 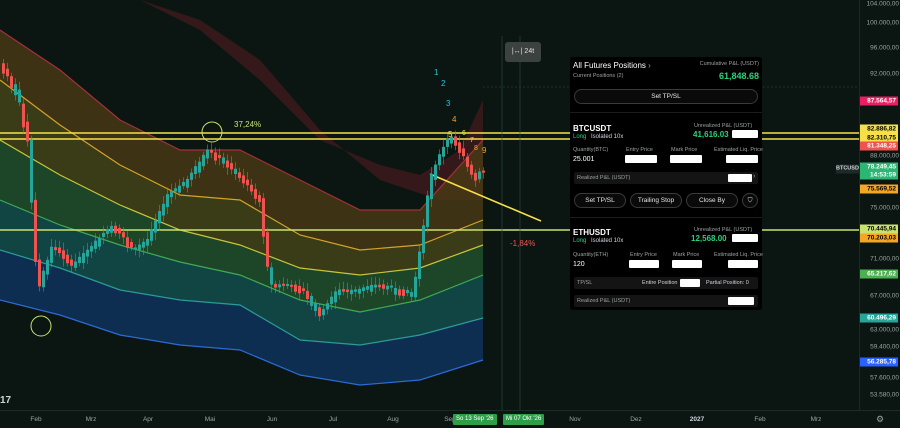 I want to click on panel-title: All Futures Positions ›, so click(x=612, y=65).